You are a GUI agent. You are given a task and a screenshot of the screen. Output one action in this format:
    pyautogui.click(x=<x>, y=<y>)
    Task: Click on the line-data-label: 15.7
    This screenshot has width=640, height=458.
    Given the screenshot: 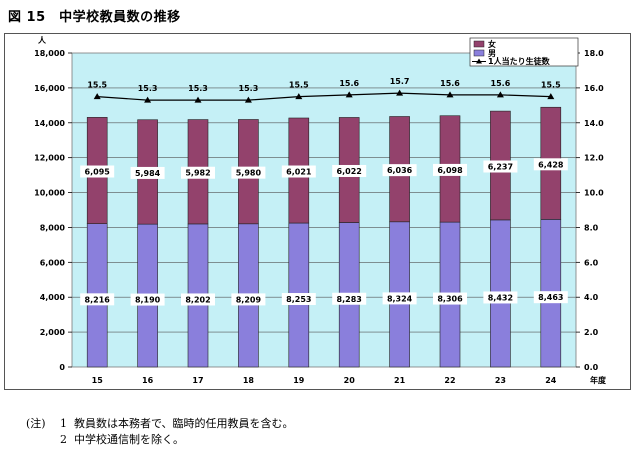 What is the action you would take?
    pyautogui.click(x=400, y=81)
    